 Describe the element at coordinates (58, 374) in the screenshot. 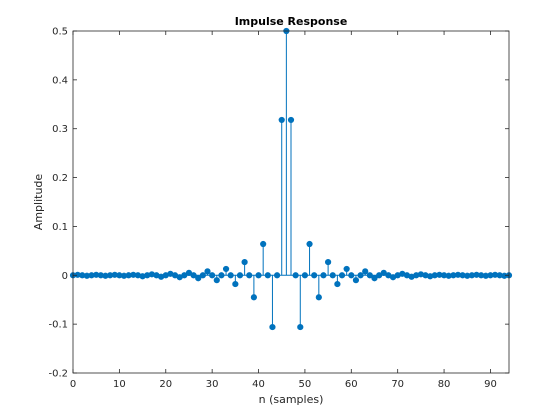

I see `y-tick-label: -0.2` at that location.